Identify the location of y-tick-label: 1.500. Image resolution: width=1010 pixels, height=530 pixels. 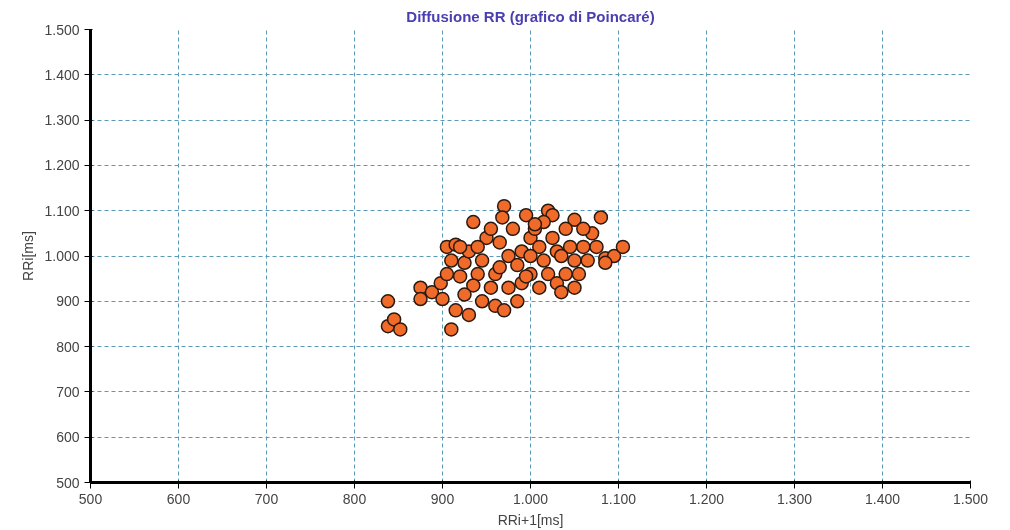
(62, 29).